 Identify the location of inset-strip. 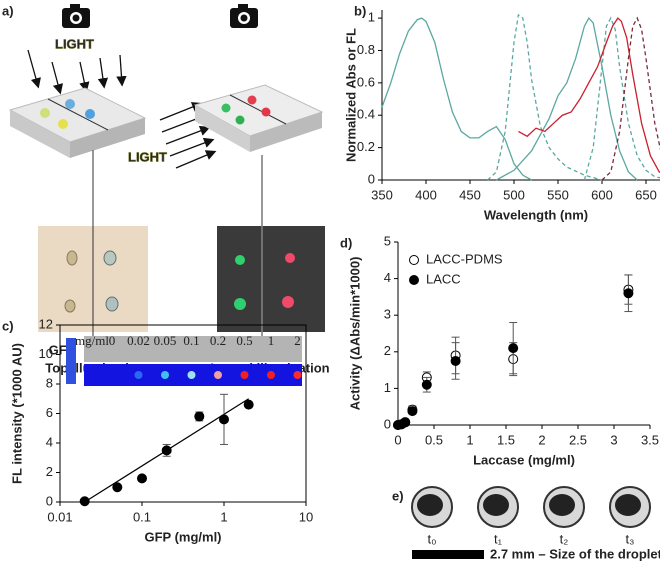
(193, 349).